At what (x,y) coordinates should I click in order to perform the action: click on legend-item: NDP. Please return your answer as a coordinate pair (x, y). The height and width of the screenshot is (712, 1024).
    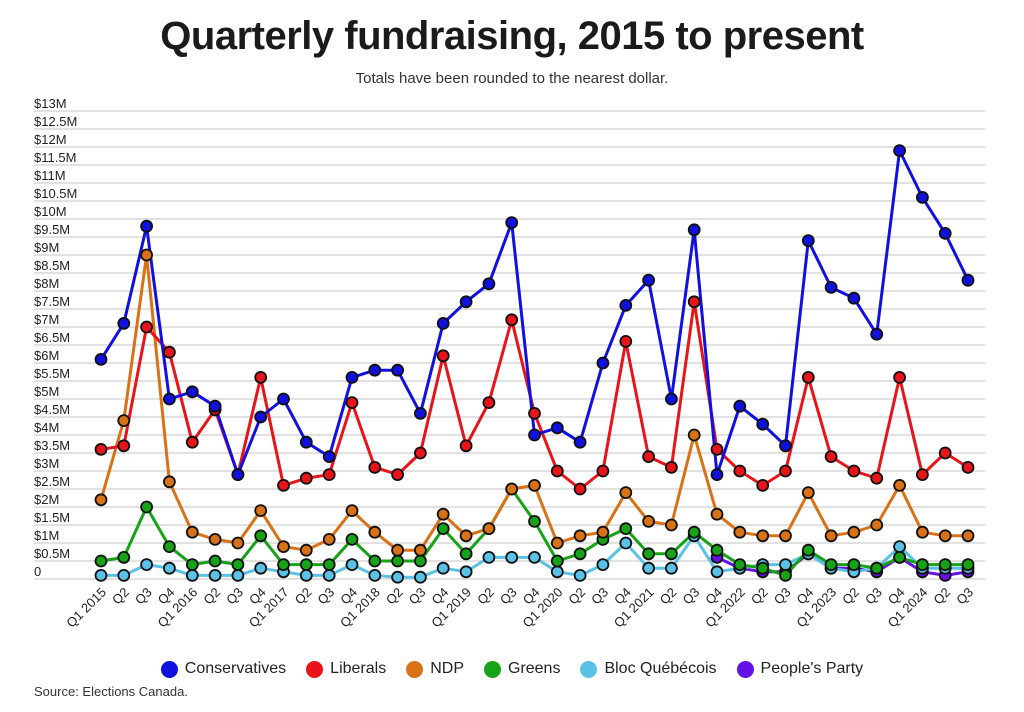
    Looking at the image, I should click on (435, 669).